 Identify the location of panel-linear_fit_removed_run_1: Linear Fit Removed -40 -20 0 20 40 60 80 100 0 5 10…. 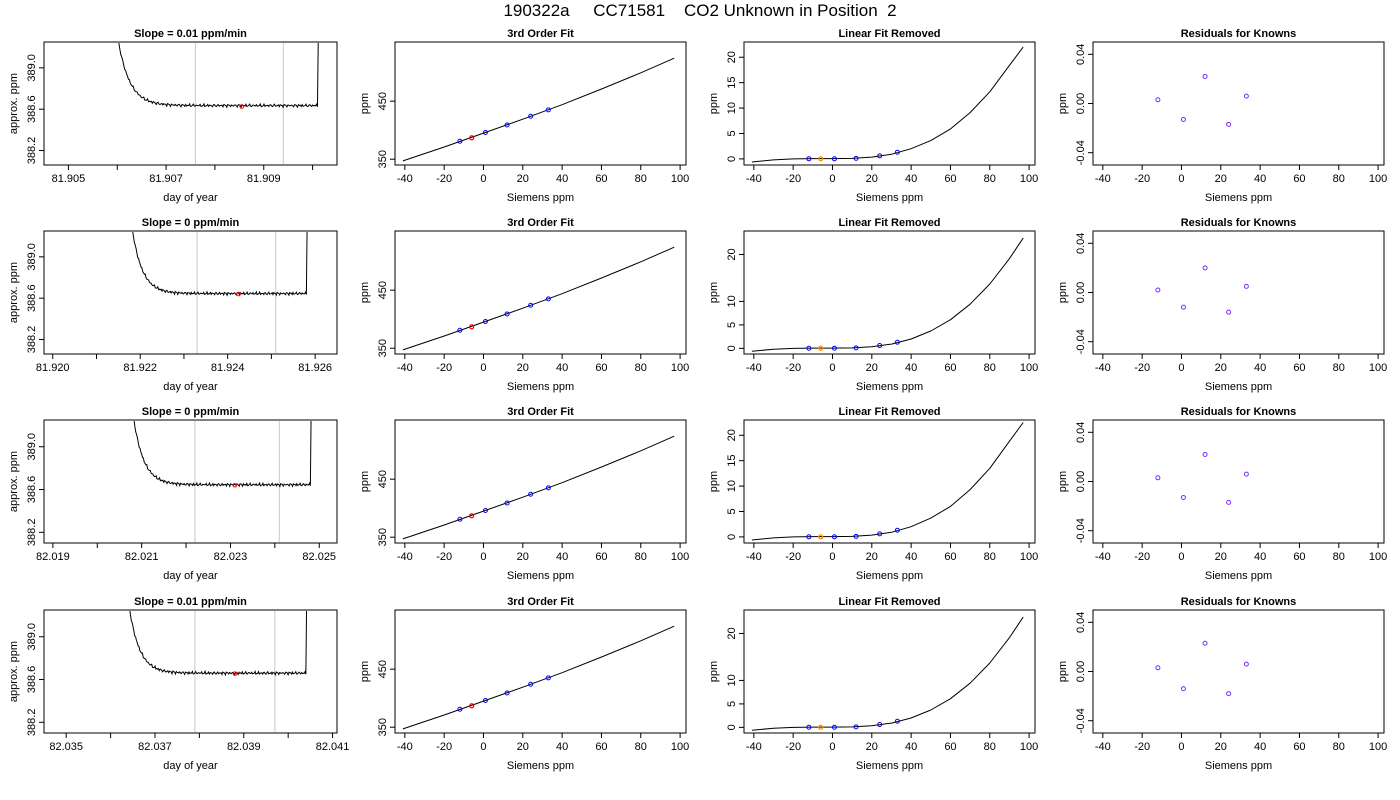
(873, 116).